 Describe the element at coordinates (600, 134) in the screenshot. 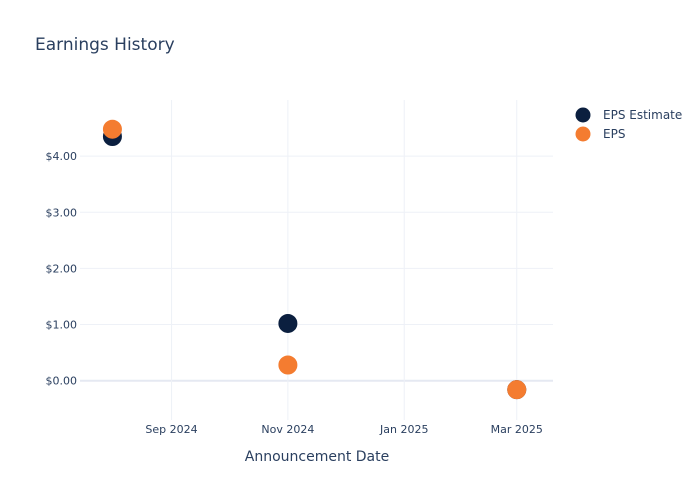

I see `legend-item-eps: EPS` at that location.